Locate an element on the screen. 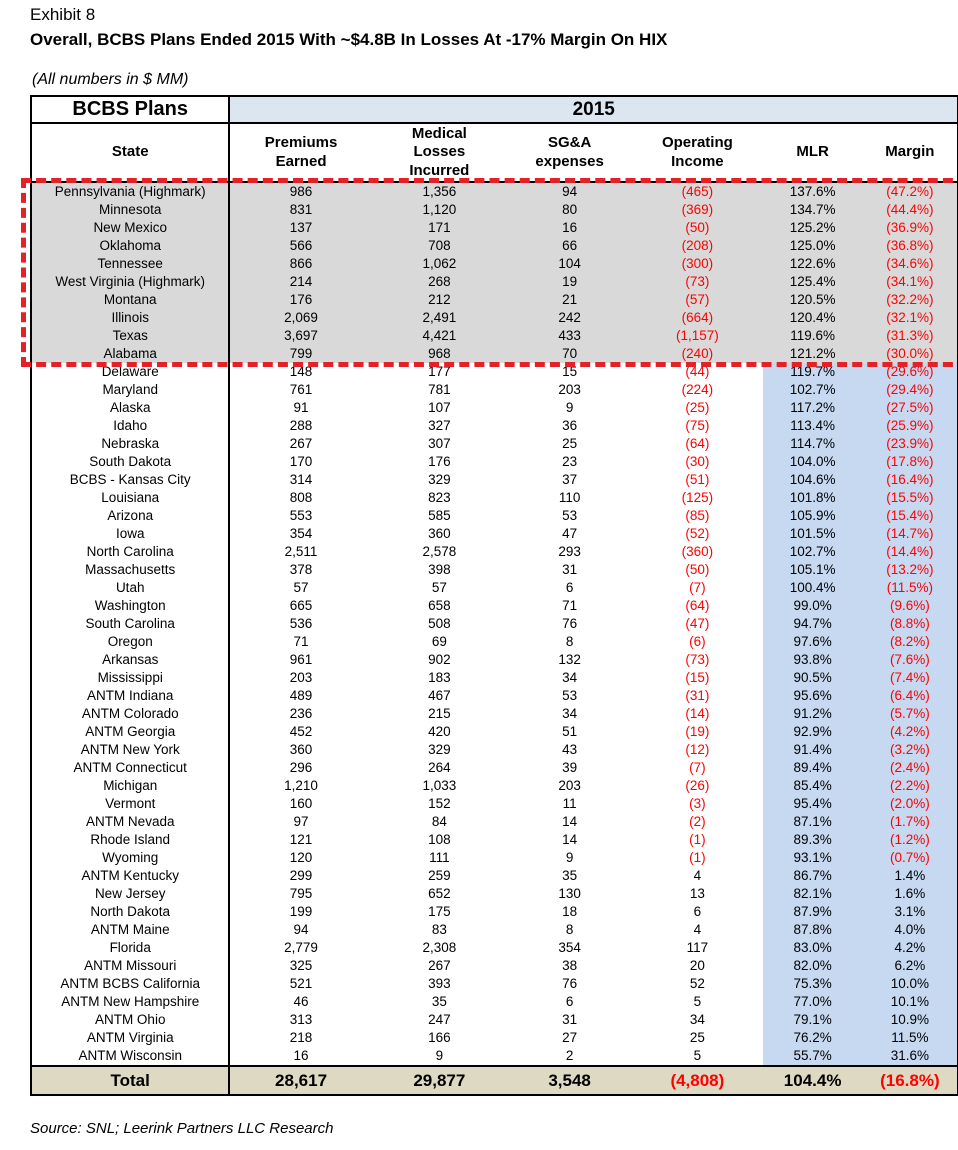 The width and height of the screenshot is (958, 1150). table-row: Nebraska 267 307 25 (64) 114.7% (23.9%) is located at coordinates (494, 444).